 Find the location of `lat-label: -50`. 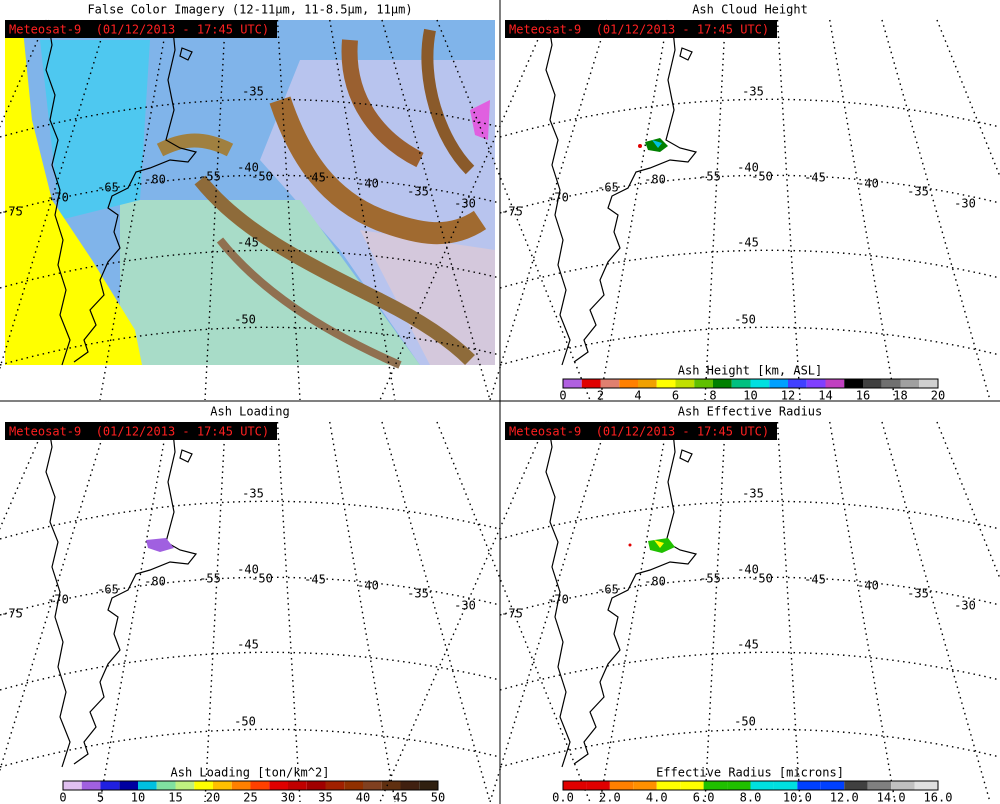

lat-label: -50 is located at coordinates (745, 722).